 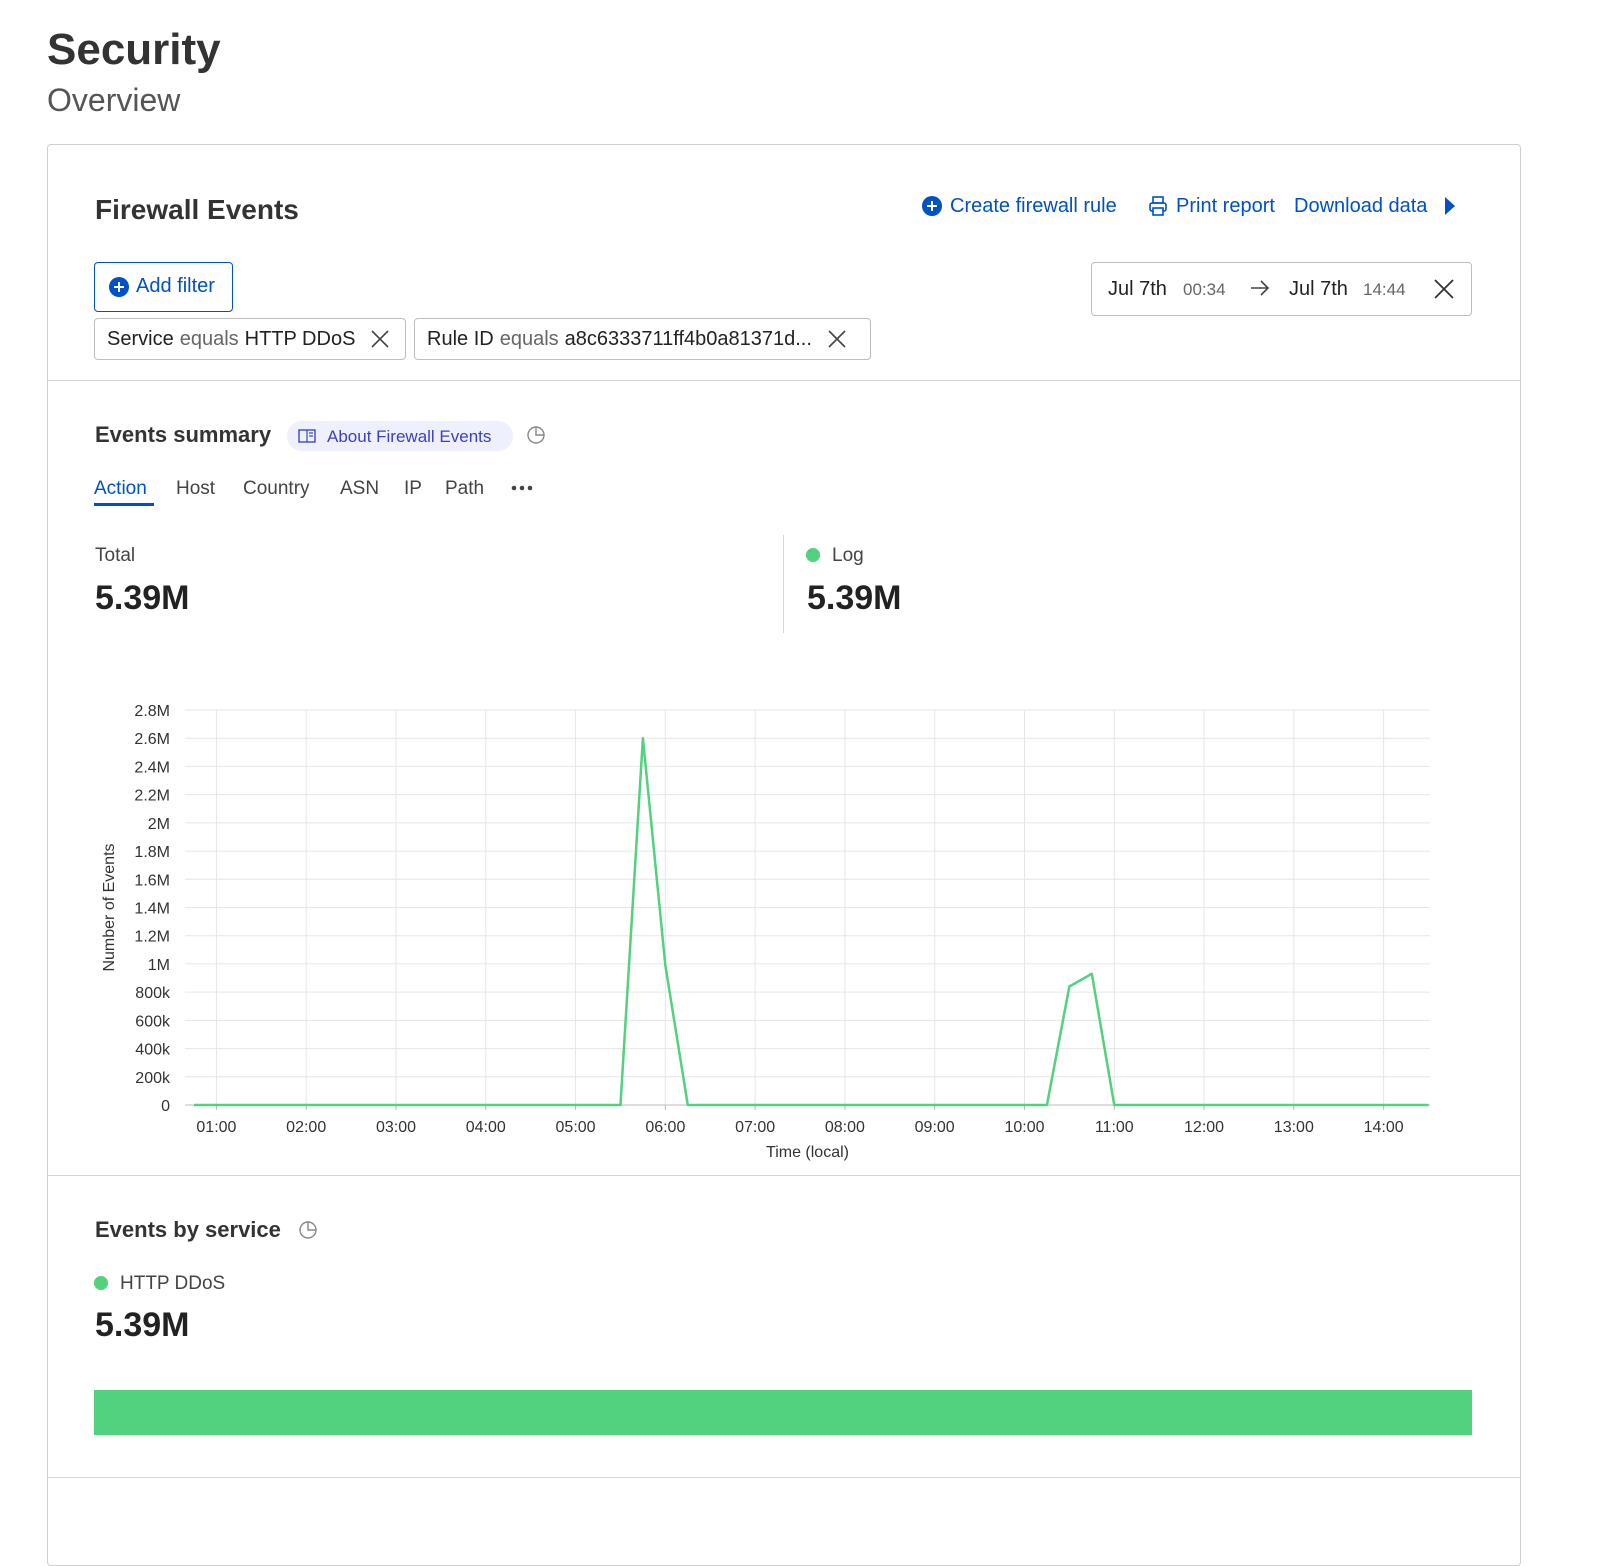 What do you see at coordinates (152, 767) in the screenshot?
I see `y-tick-label: 2.4M` at bounding box center [152, 767].